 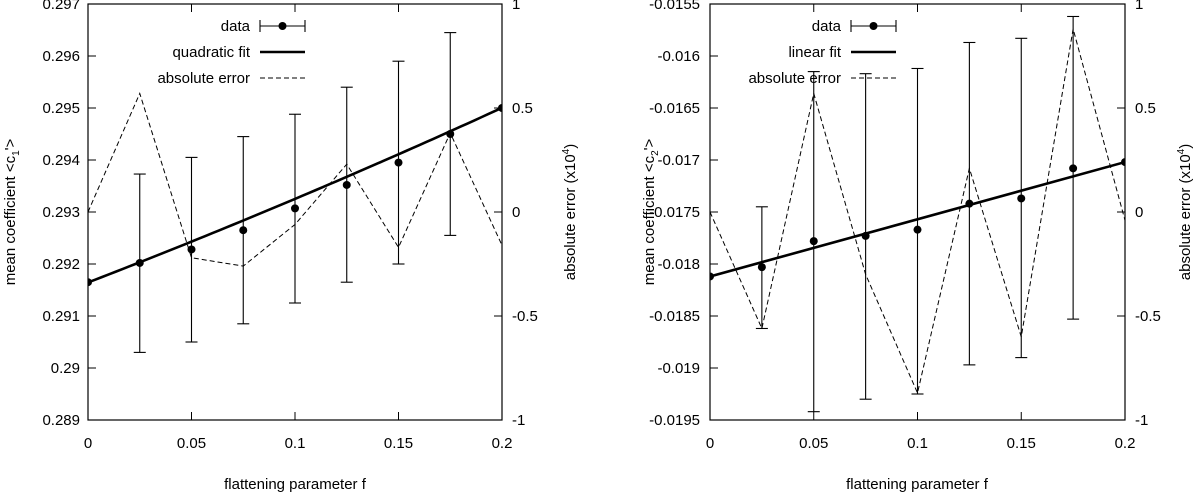 What do you see at coordinates (678, 56) in the screenshot?
I see `y-tick-label: -0.016` at bounding box center [678, 56].